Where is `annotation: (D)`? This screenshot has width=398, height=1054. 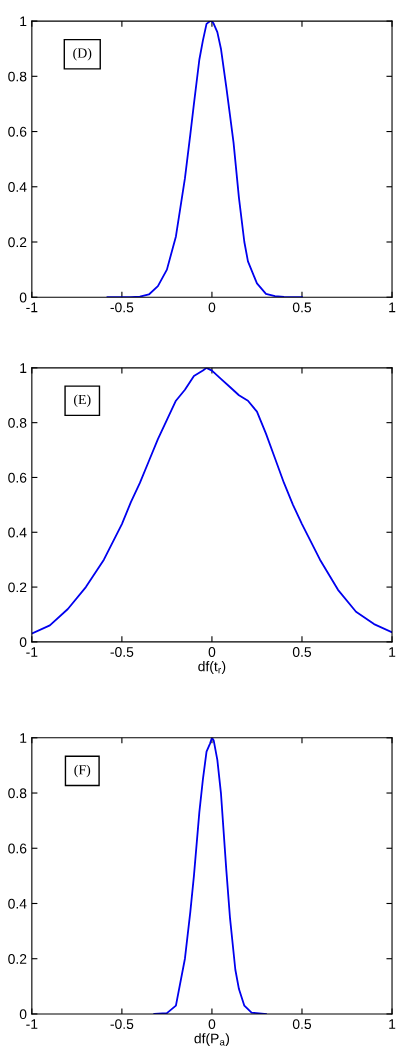 annotation: (D) is located at coordinates (82, 54).